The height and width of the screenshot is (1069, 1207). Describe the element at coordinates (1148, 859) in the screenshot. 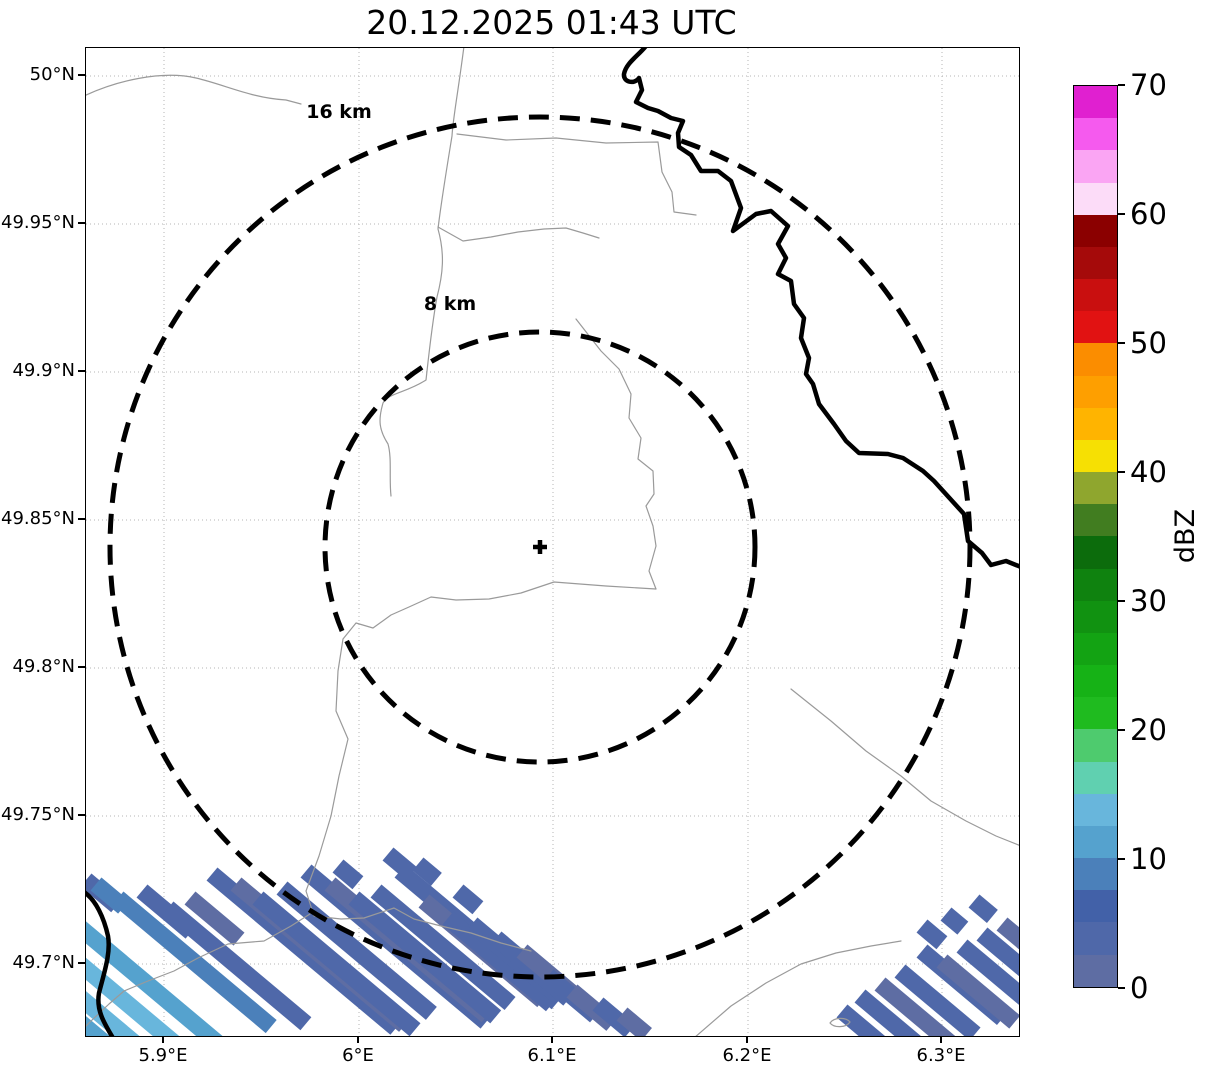

I see `colorbar-tick-label: 10` at that location.